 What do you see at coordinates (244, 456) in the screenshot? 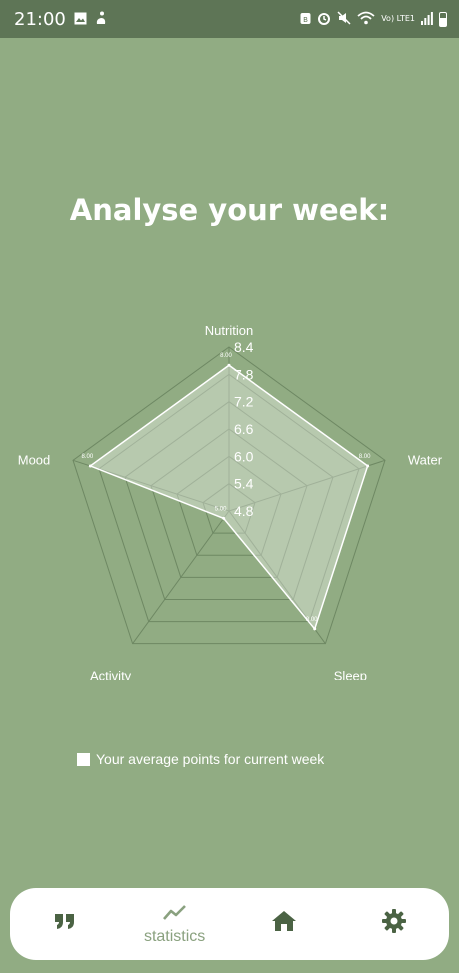
I see `tick-label: 6.0` at bounding box center [244, 456].